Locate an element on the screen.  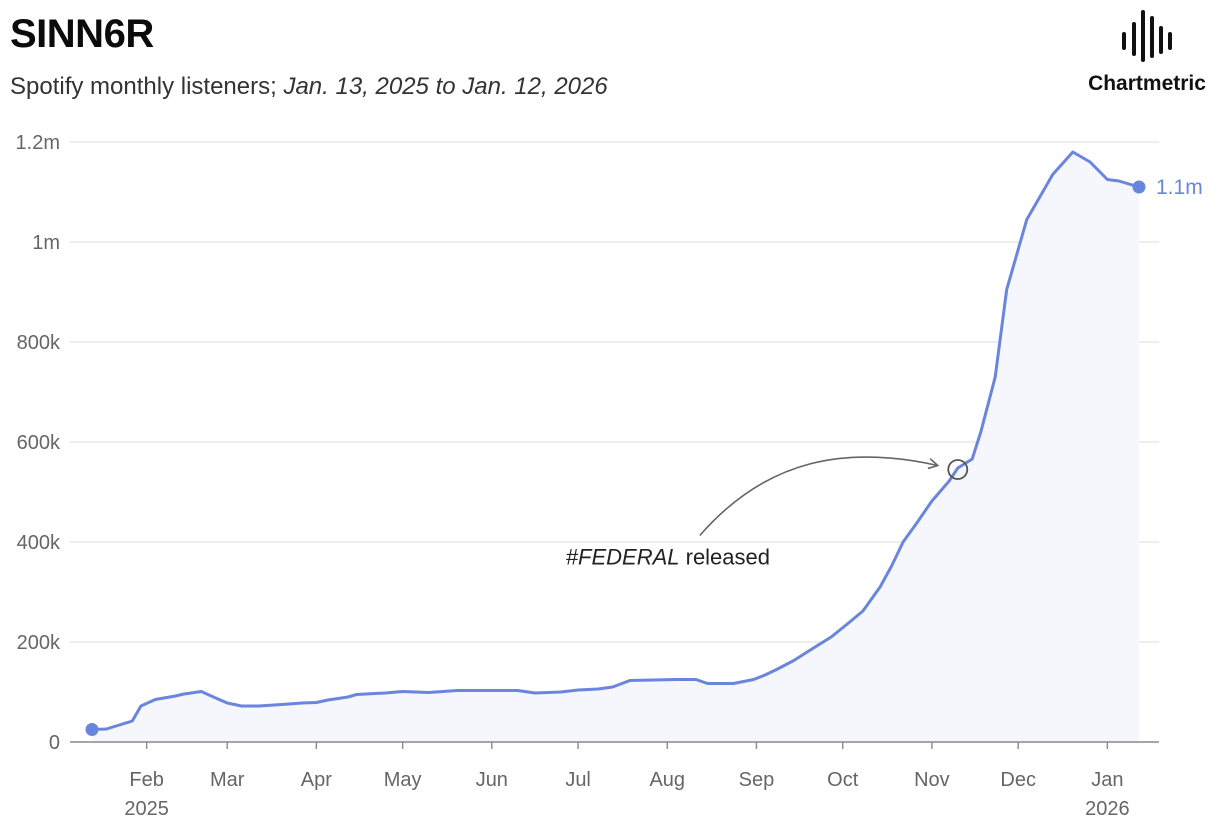
x-tick-label: Feb is located at coordinates (146, 780).